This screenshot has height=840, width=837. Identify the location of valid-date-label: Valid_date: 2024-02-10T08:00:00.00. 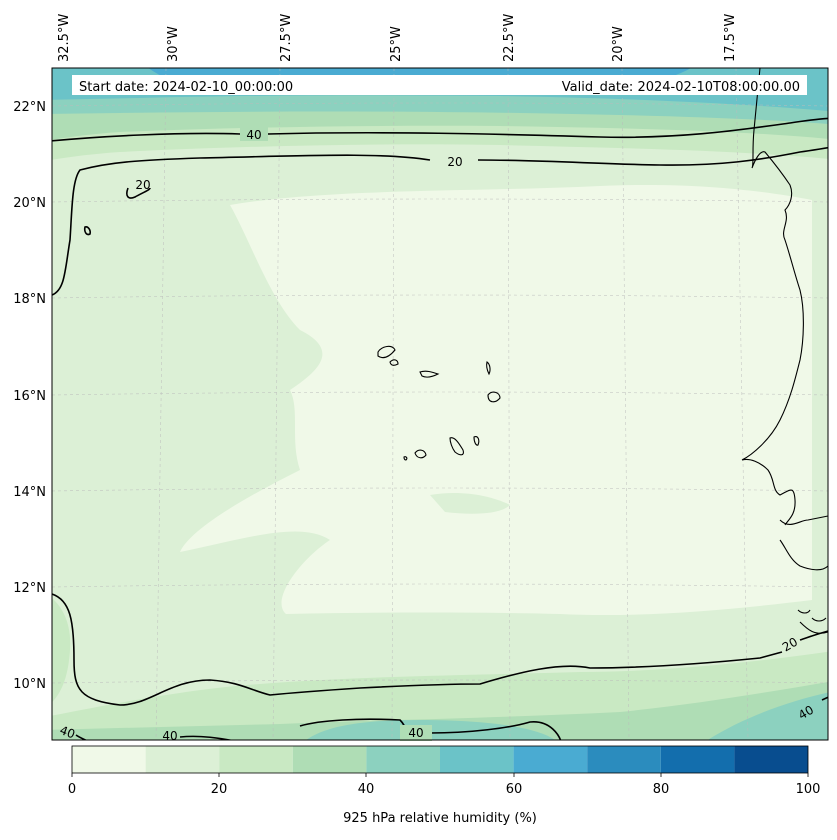
(681, 87).